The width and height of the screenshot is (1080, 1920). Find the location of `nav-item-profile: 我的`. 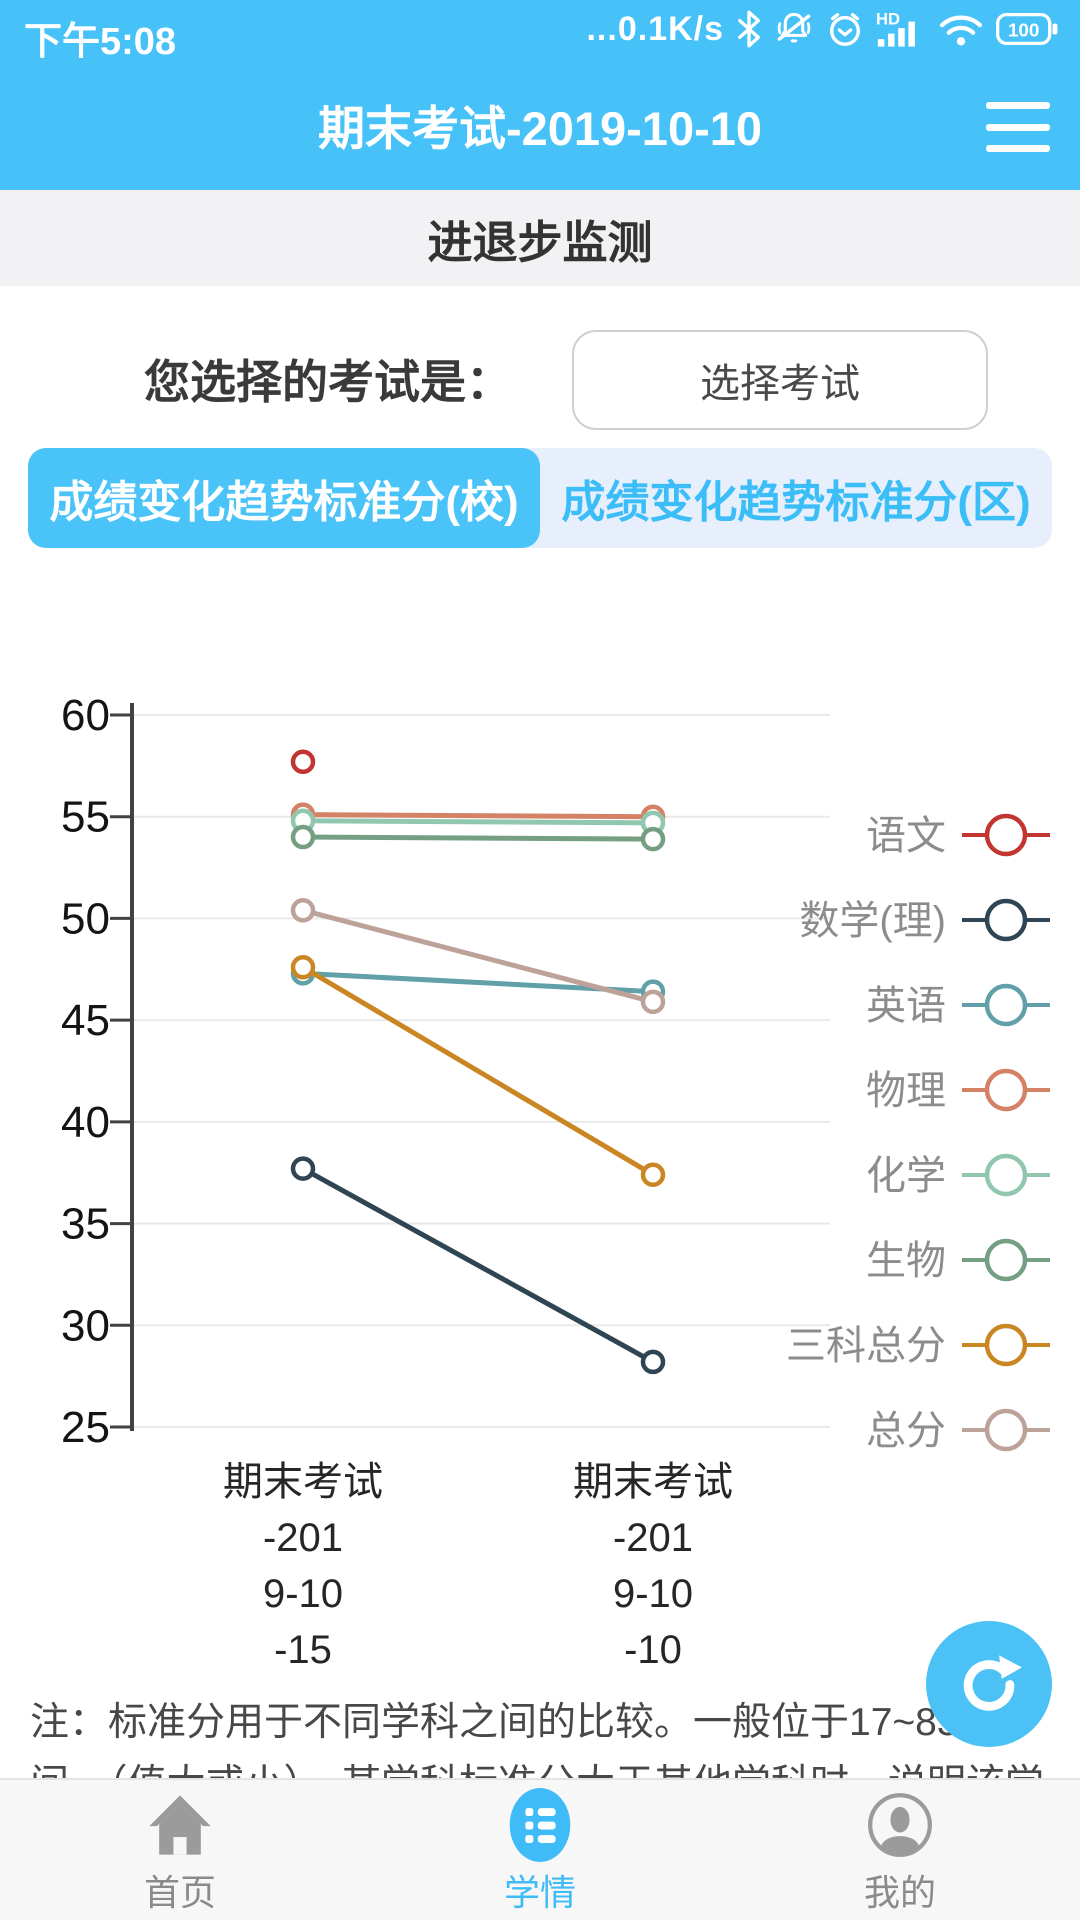

nav-item-profile: 我的 is located at coordinates (900, 1850).